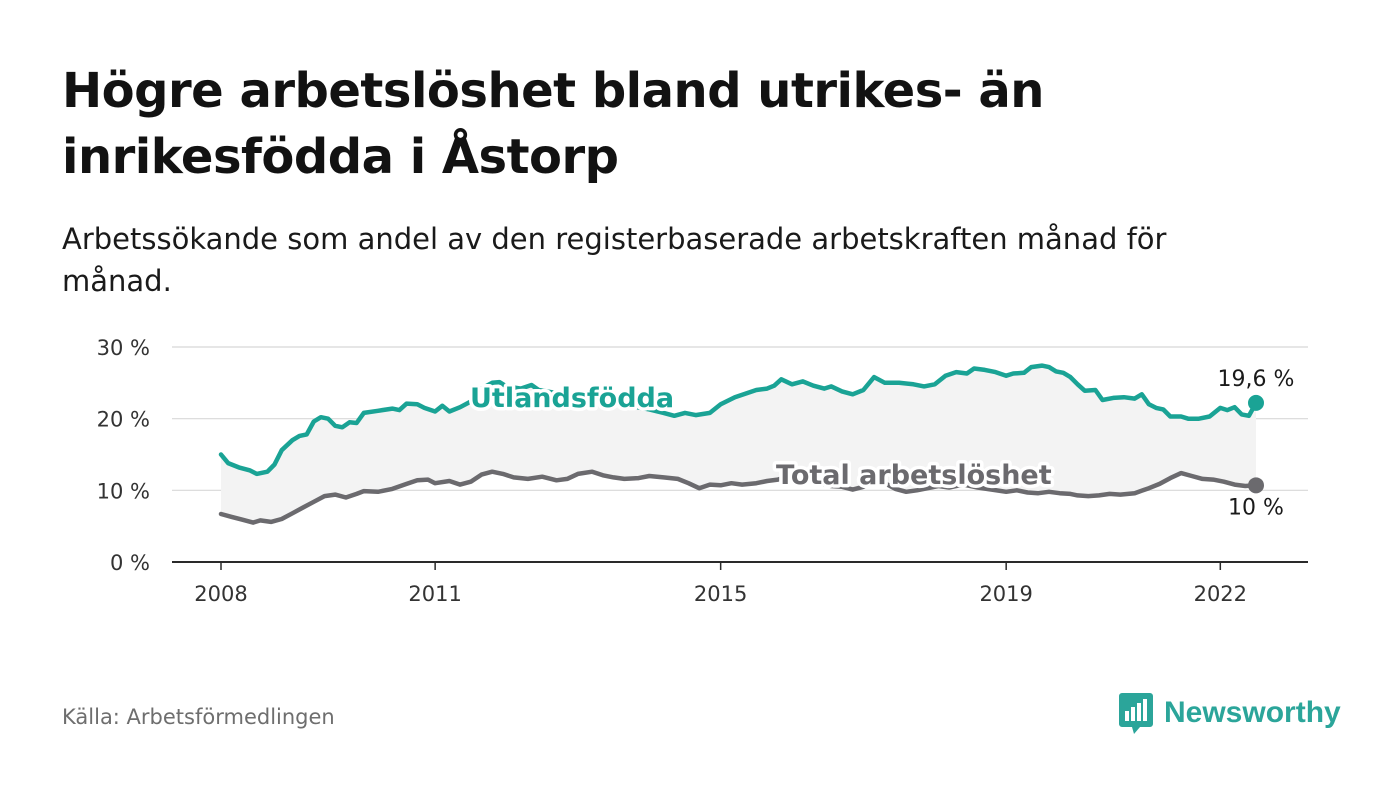 The width and height of the screenshot is (1400, 794). What do you see at coordinates (1220, 594) in the screenshot?
I see `x-tick-label: 2022` at bounding box center [1220, 594].